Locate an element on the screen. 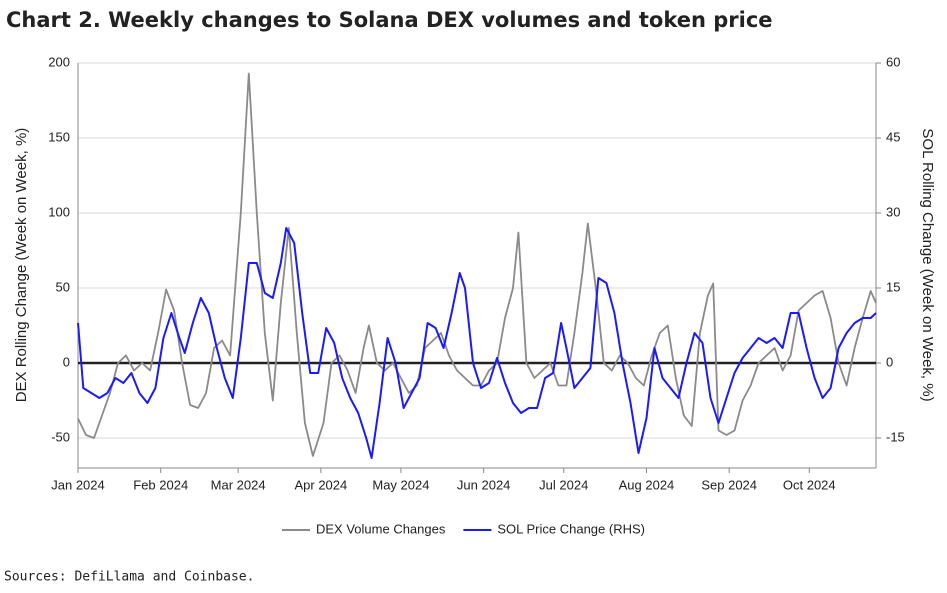 This screenshot has width=947, height=593. y2-tick-label: 60 is located at coordinates (893, 61).